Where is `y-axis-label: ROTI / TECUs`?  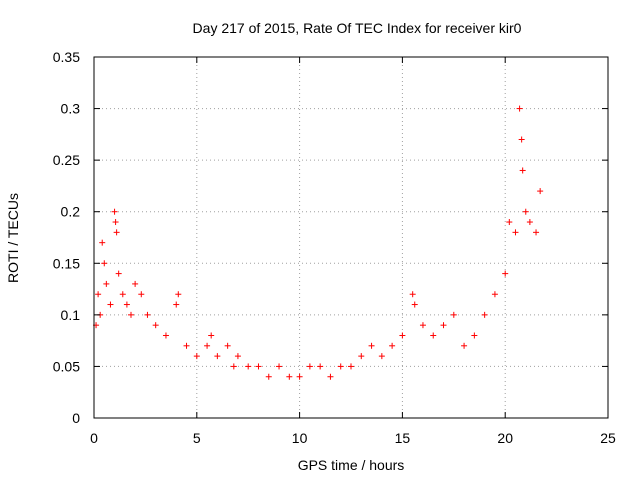
y-axis-label: ROTI / TECUs is located at coordinates (13, 238).